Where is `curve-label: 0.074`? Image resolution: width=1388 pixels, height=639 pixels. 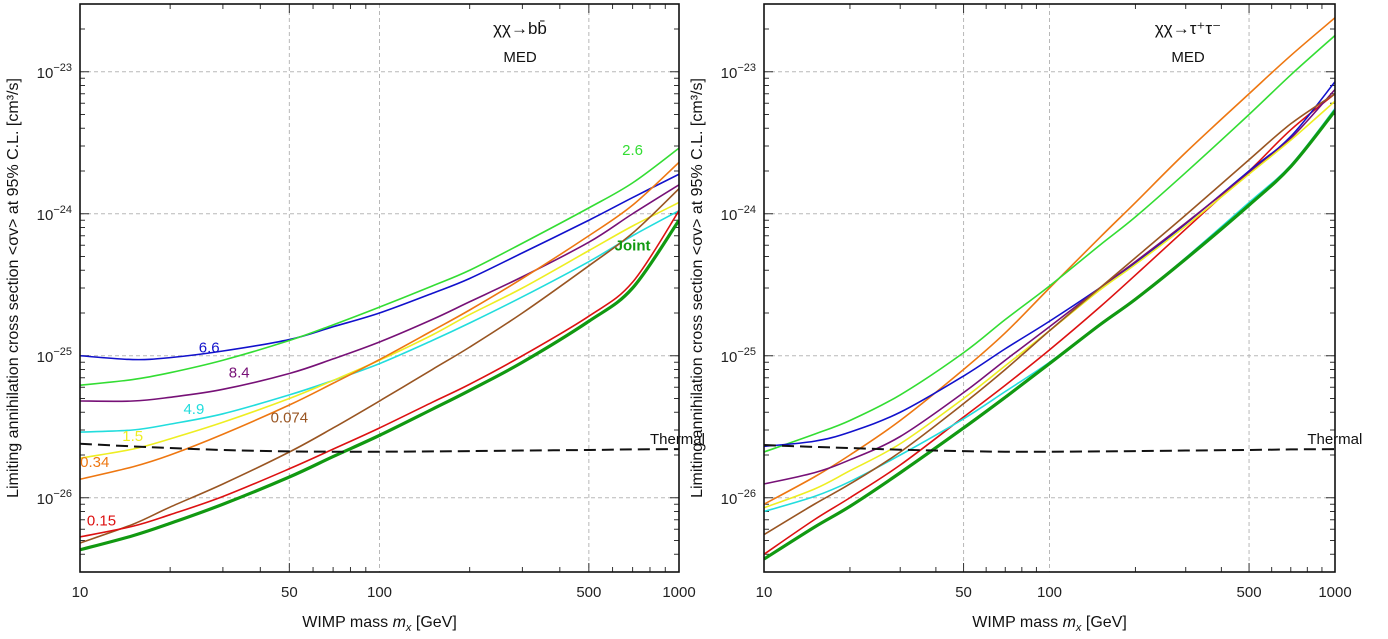 curve-label: 0.074 is located at coordinates (290, 417).